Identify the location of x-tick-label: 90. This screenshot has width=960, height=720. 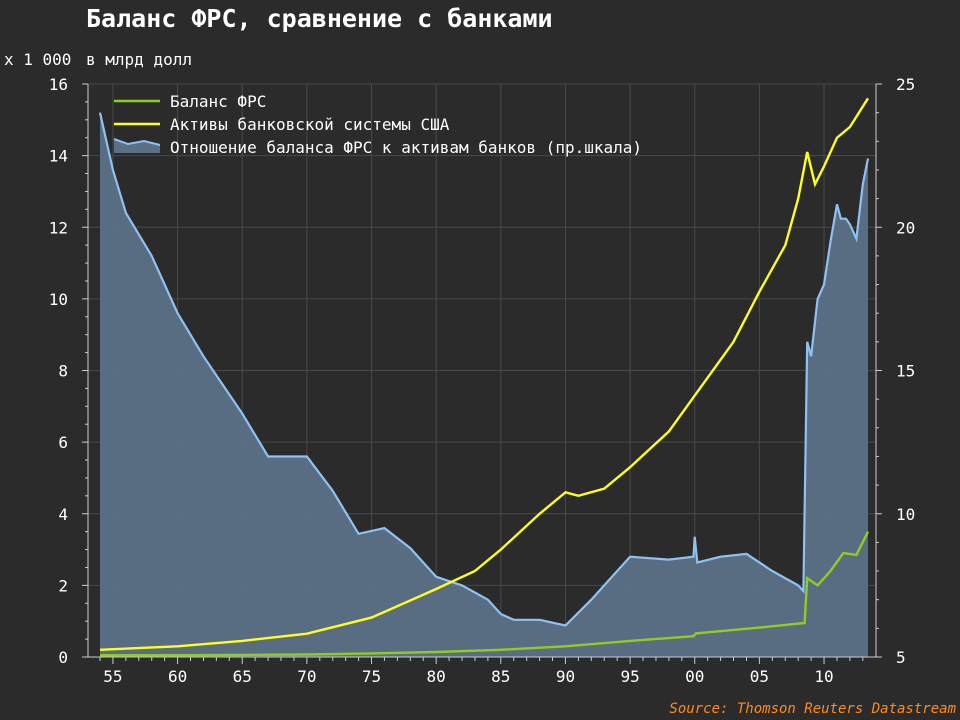
(565, 676).